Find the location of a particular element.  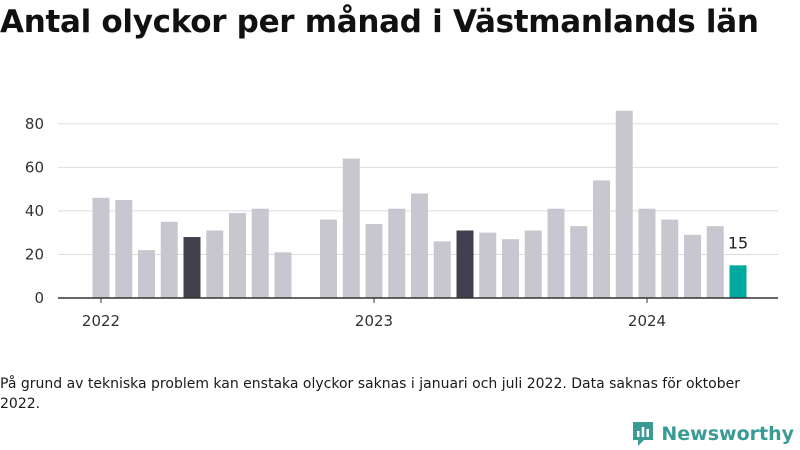

y-tick-label: 20 is located at coordinates (34, 254).